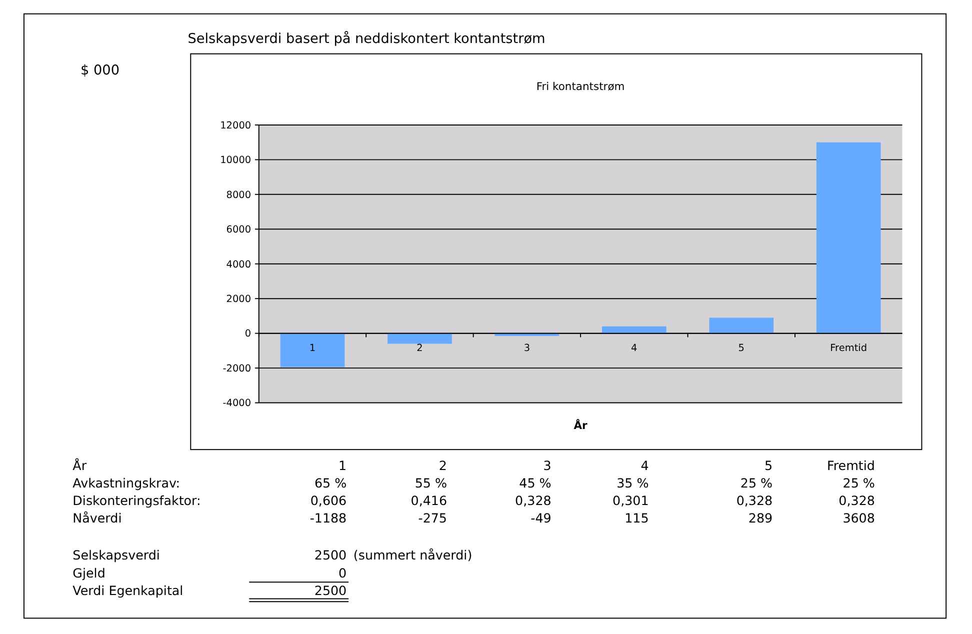 The width and height of the screenshot is (972, 634). I want to click on text: 289, so click(760, 518).